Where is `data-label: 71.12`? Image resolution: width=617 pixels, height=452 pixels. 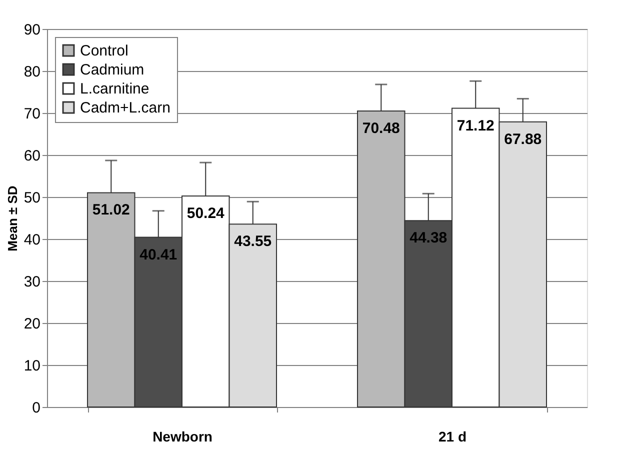 data-label: 71.12 is located at coordinates (475, 125).